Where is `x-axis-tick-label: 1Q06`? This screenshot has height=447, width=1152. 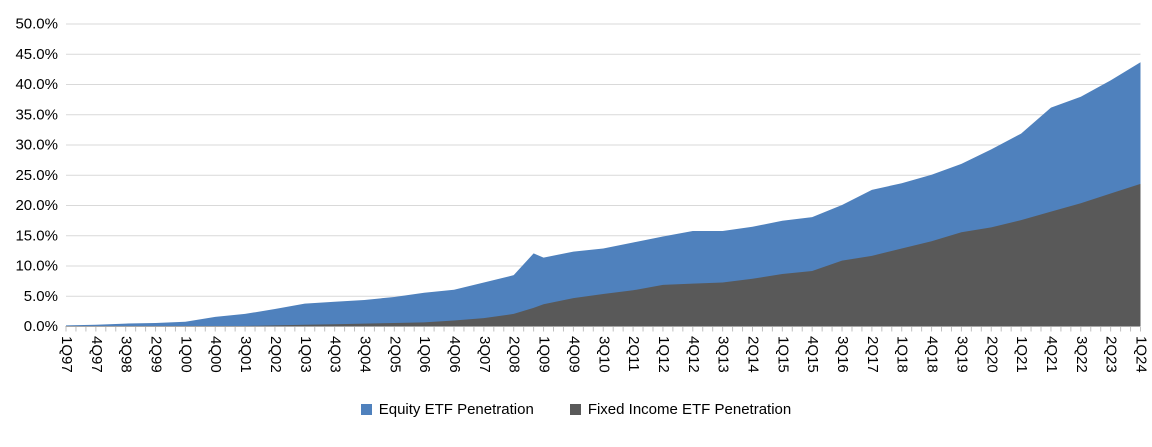
x-axis-tick-label: 1Q06 is located at coordinates (424, 354).